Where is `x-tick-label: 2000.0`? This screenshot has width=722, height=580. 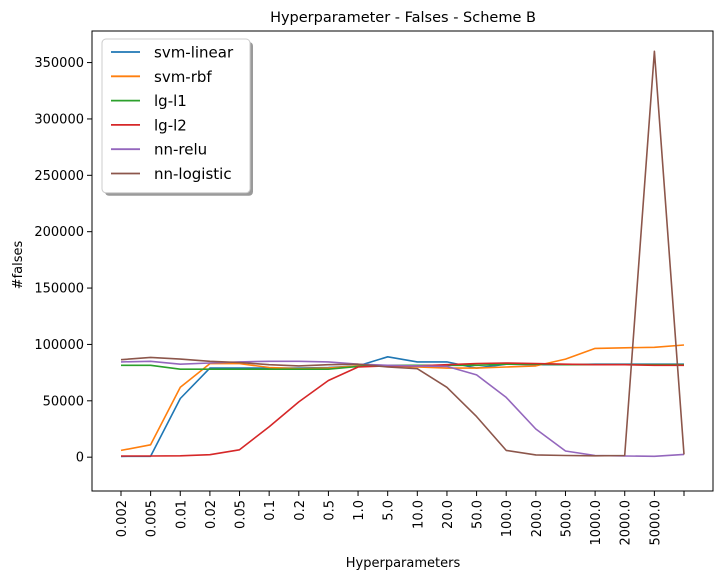 x-tick-label: 2000.0 is located at coordinates (626, 523).